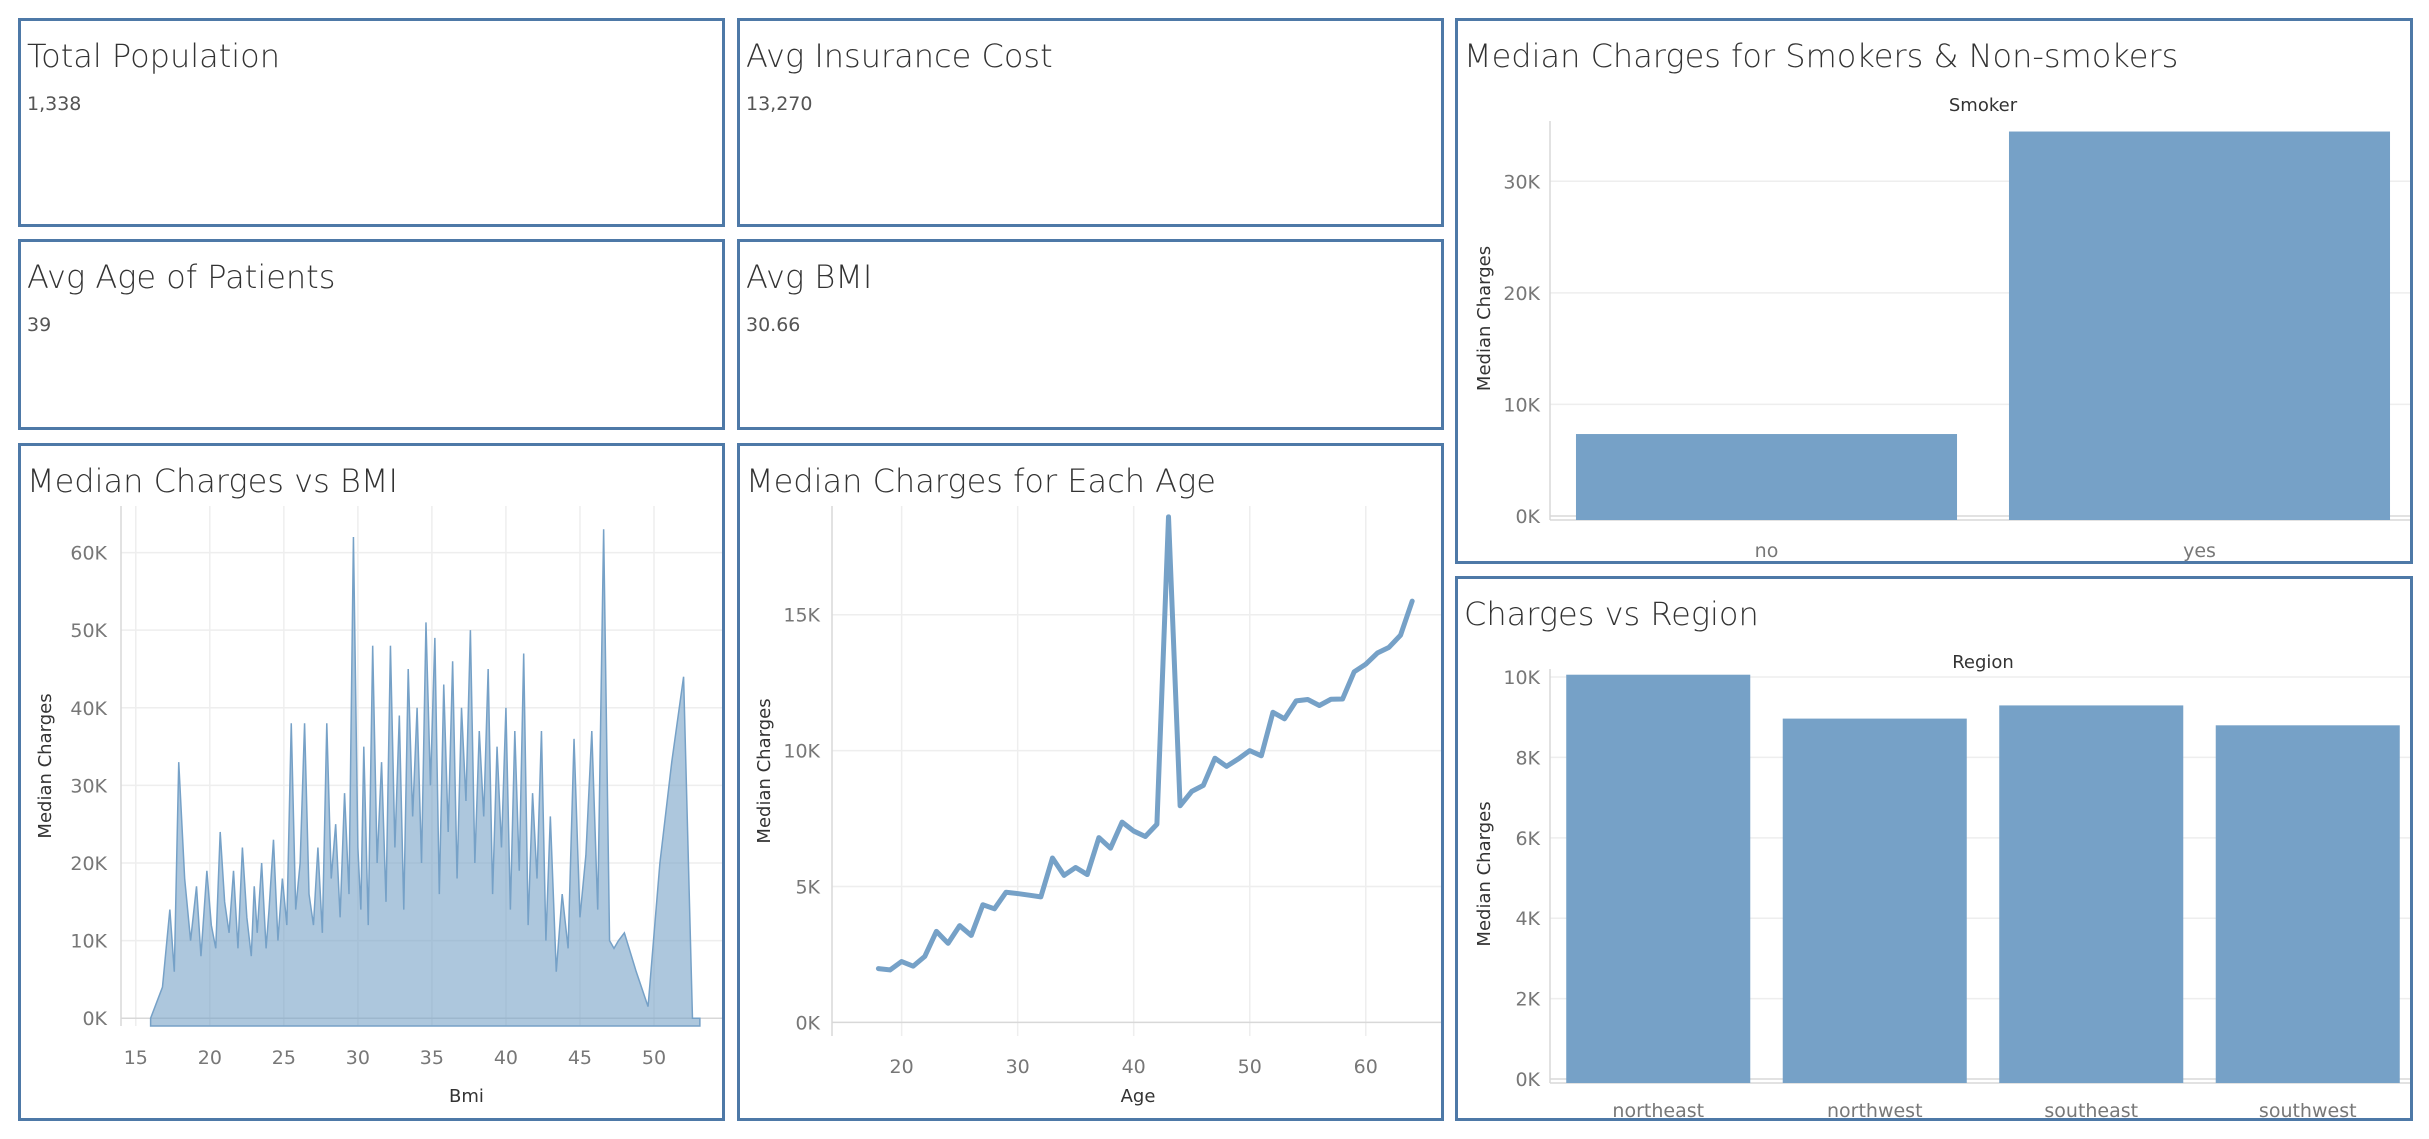 The image size is (2429, 1139). I want to click on age-line-chart: 20 30 40 50 60 0K 5K 10K 15K Age Median Charges, so click(1097, 806).